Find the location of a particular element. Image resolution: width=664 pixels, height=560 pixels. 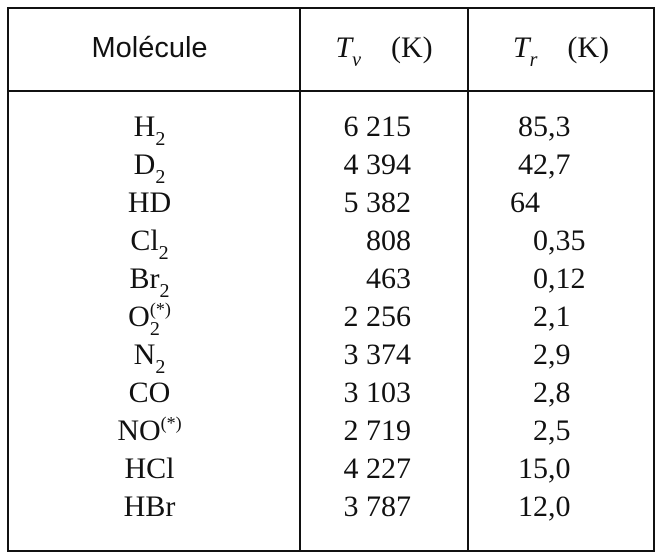

tr-cell: 2,5 is located at coordinates (552, 431).